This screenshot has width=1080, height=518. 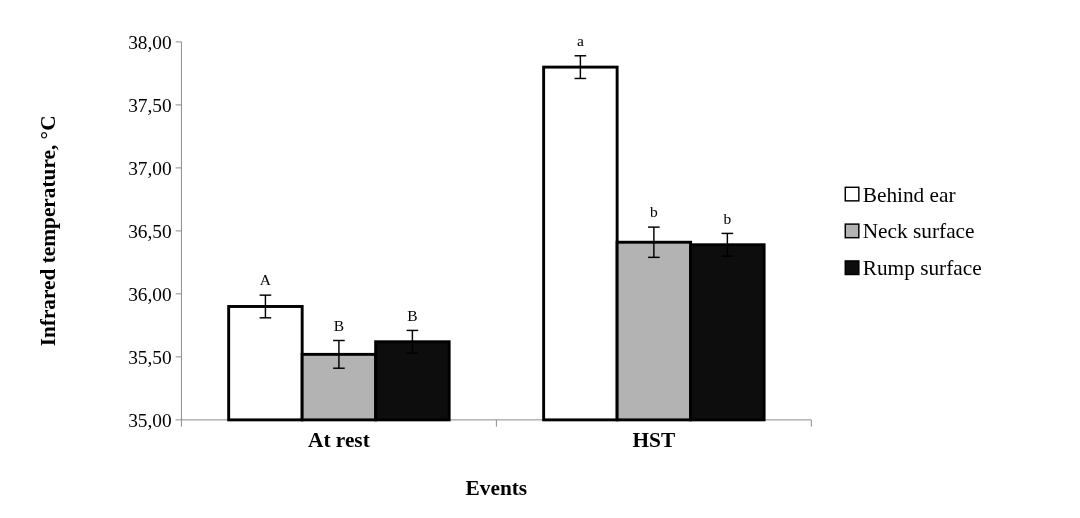 I want to click on y-axis-title: Infrared temperature, °C, so click(x=48, y=231).